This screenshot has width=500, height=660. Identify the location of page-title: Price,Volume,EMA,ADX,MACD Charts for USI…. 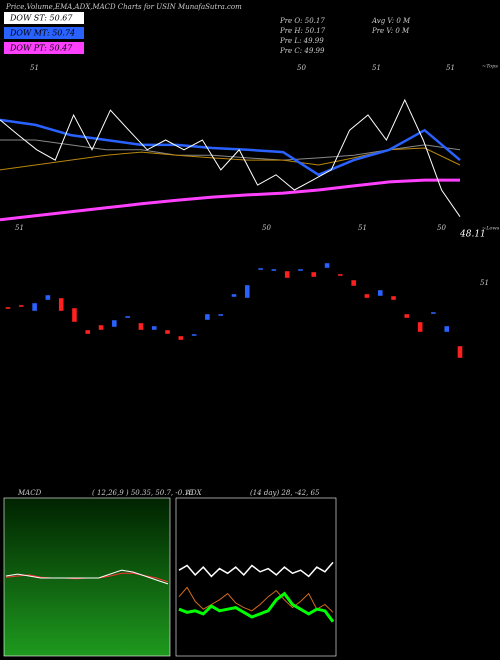
(123, 7).